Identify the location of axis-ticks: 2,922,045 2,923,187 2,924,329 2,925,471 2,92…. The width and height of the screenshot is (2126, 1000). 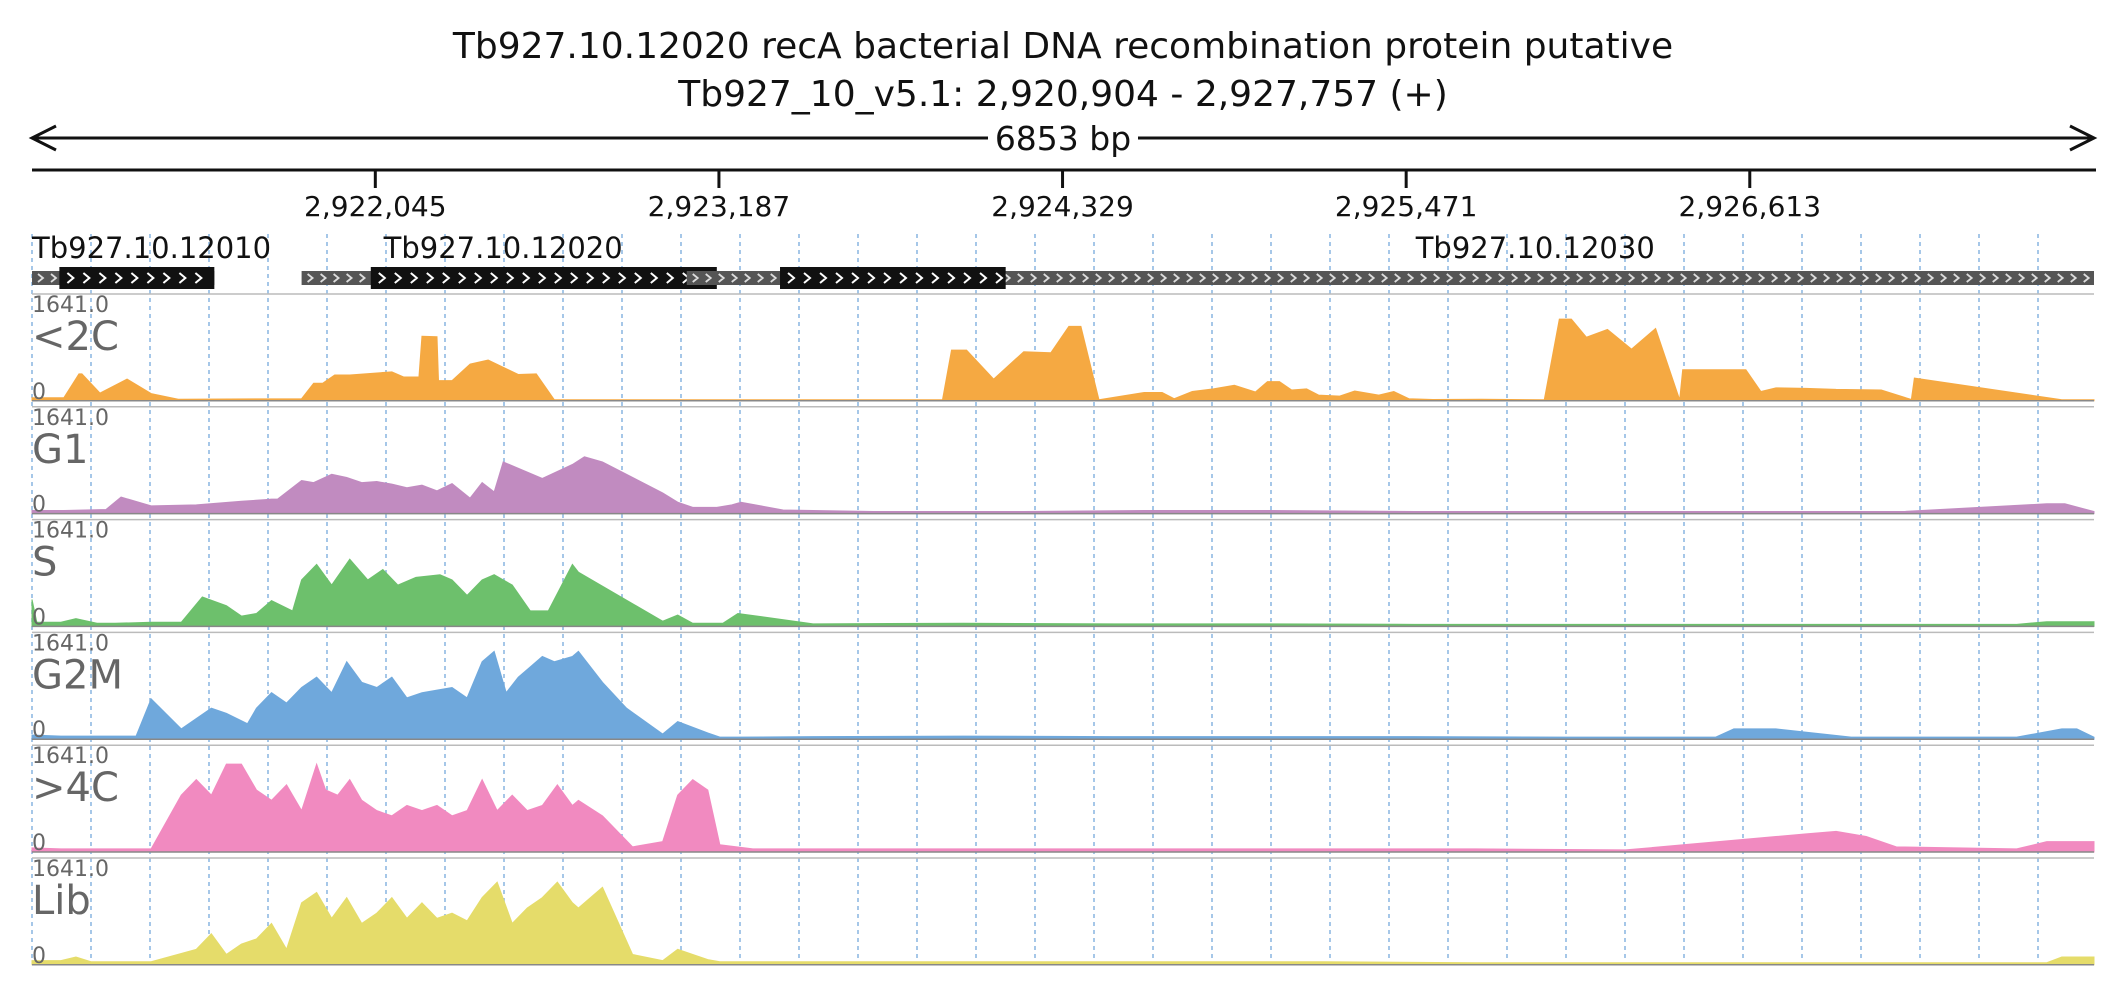
(1062, 196).